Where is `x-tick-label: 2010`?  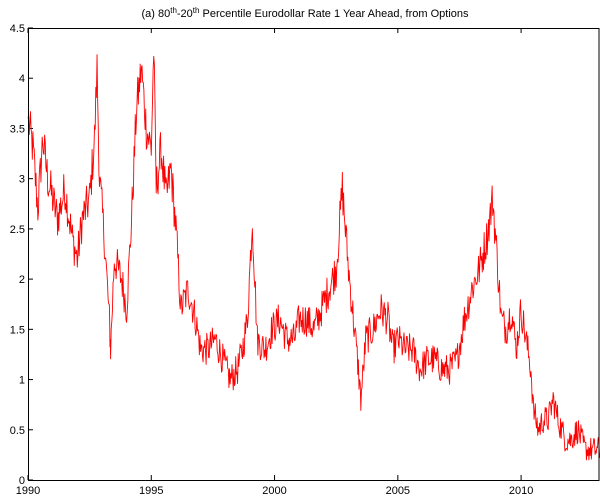 x-tick-label: 2010 is located at coordinates (521, 491).